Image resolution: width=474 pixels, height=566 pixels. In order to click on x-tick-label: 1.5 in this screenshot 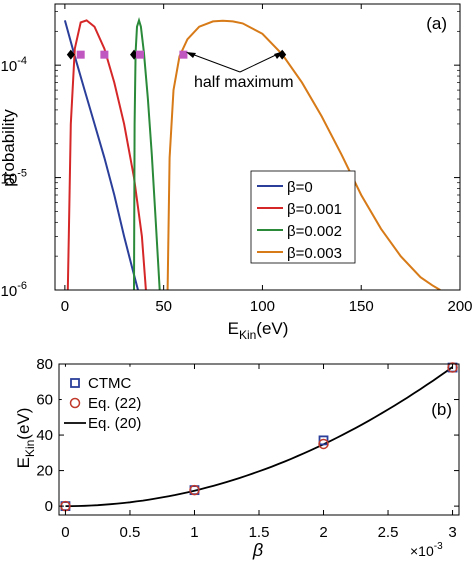, I will do `click(259, 532)`.